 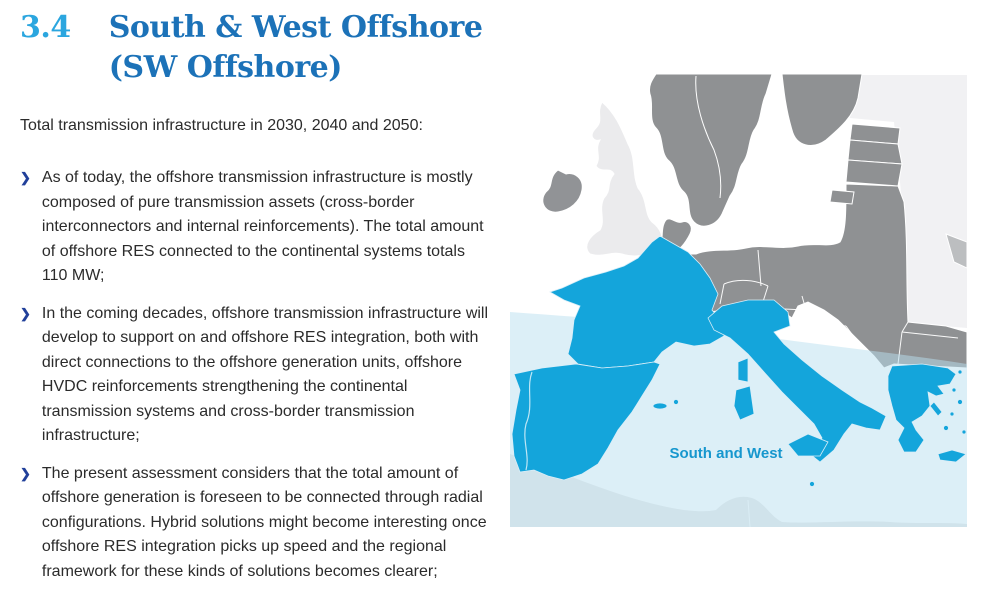 I want to click on map-country-greece, so click(x=922, y=408).